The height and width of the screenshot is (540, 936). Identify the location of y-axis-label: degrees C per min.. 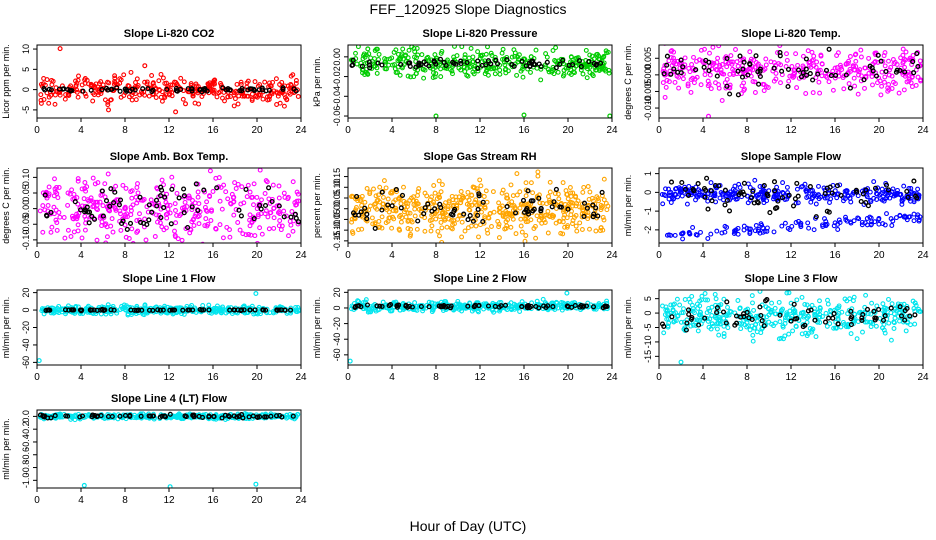
(6, 205).